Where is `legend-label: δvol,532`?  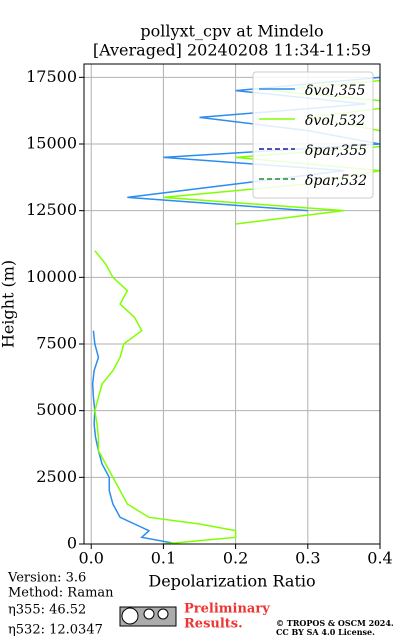
legend-label: δvol,532 is located at coordinates (335, 121).